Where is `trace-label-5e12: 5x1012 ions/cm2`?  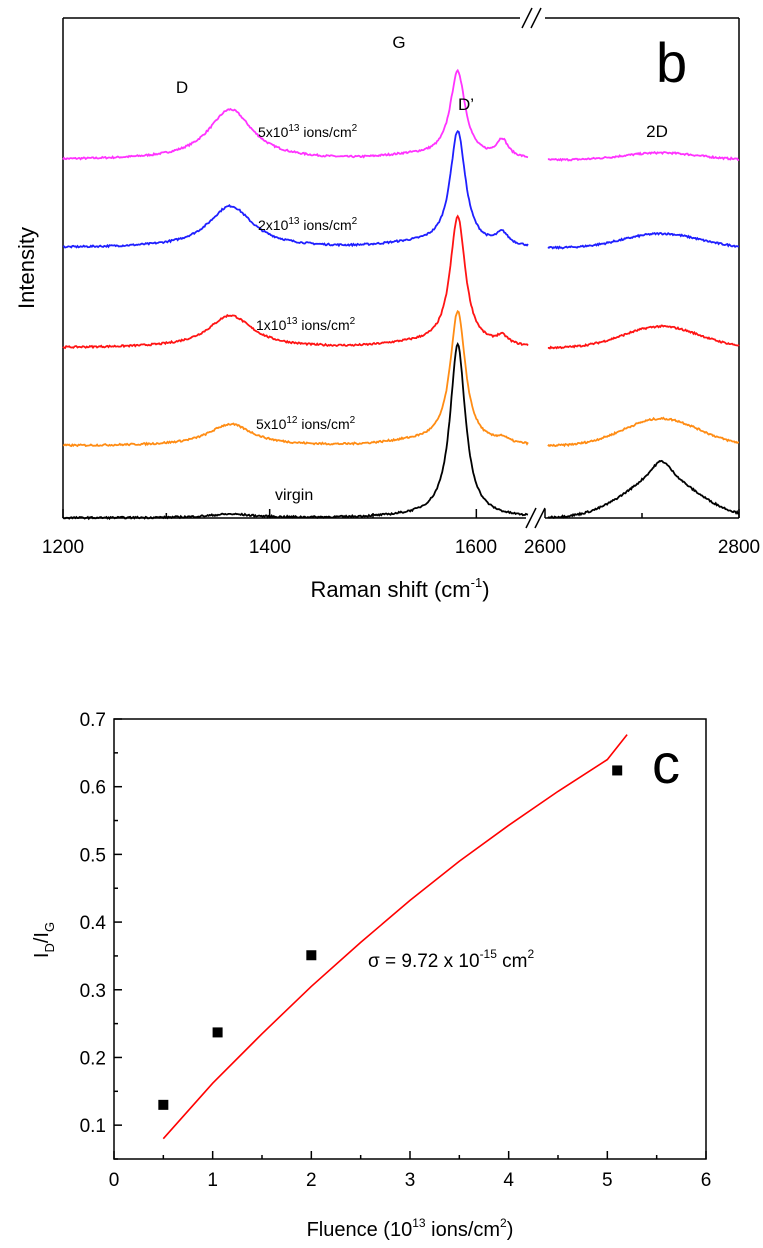
trace-label-5e12: 5x1012 ions/cm2 is located at coordinates (306, 423).